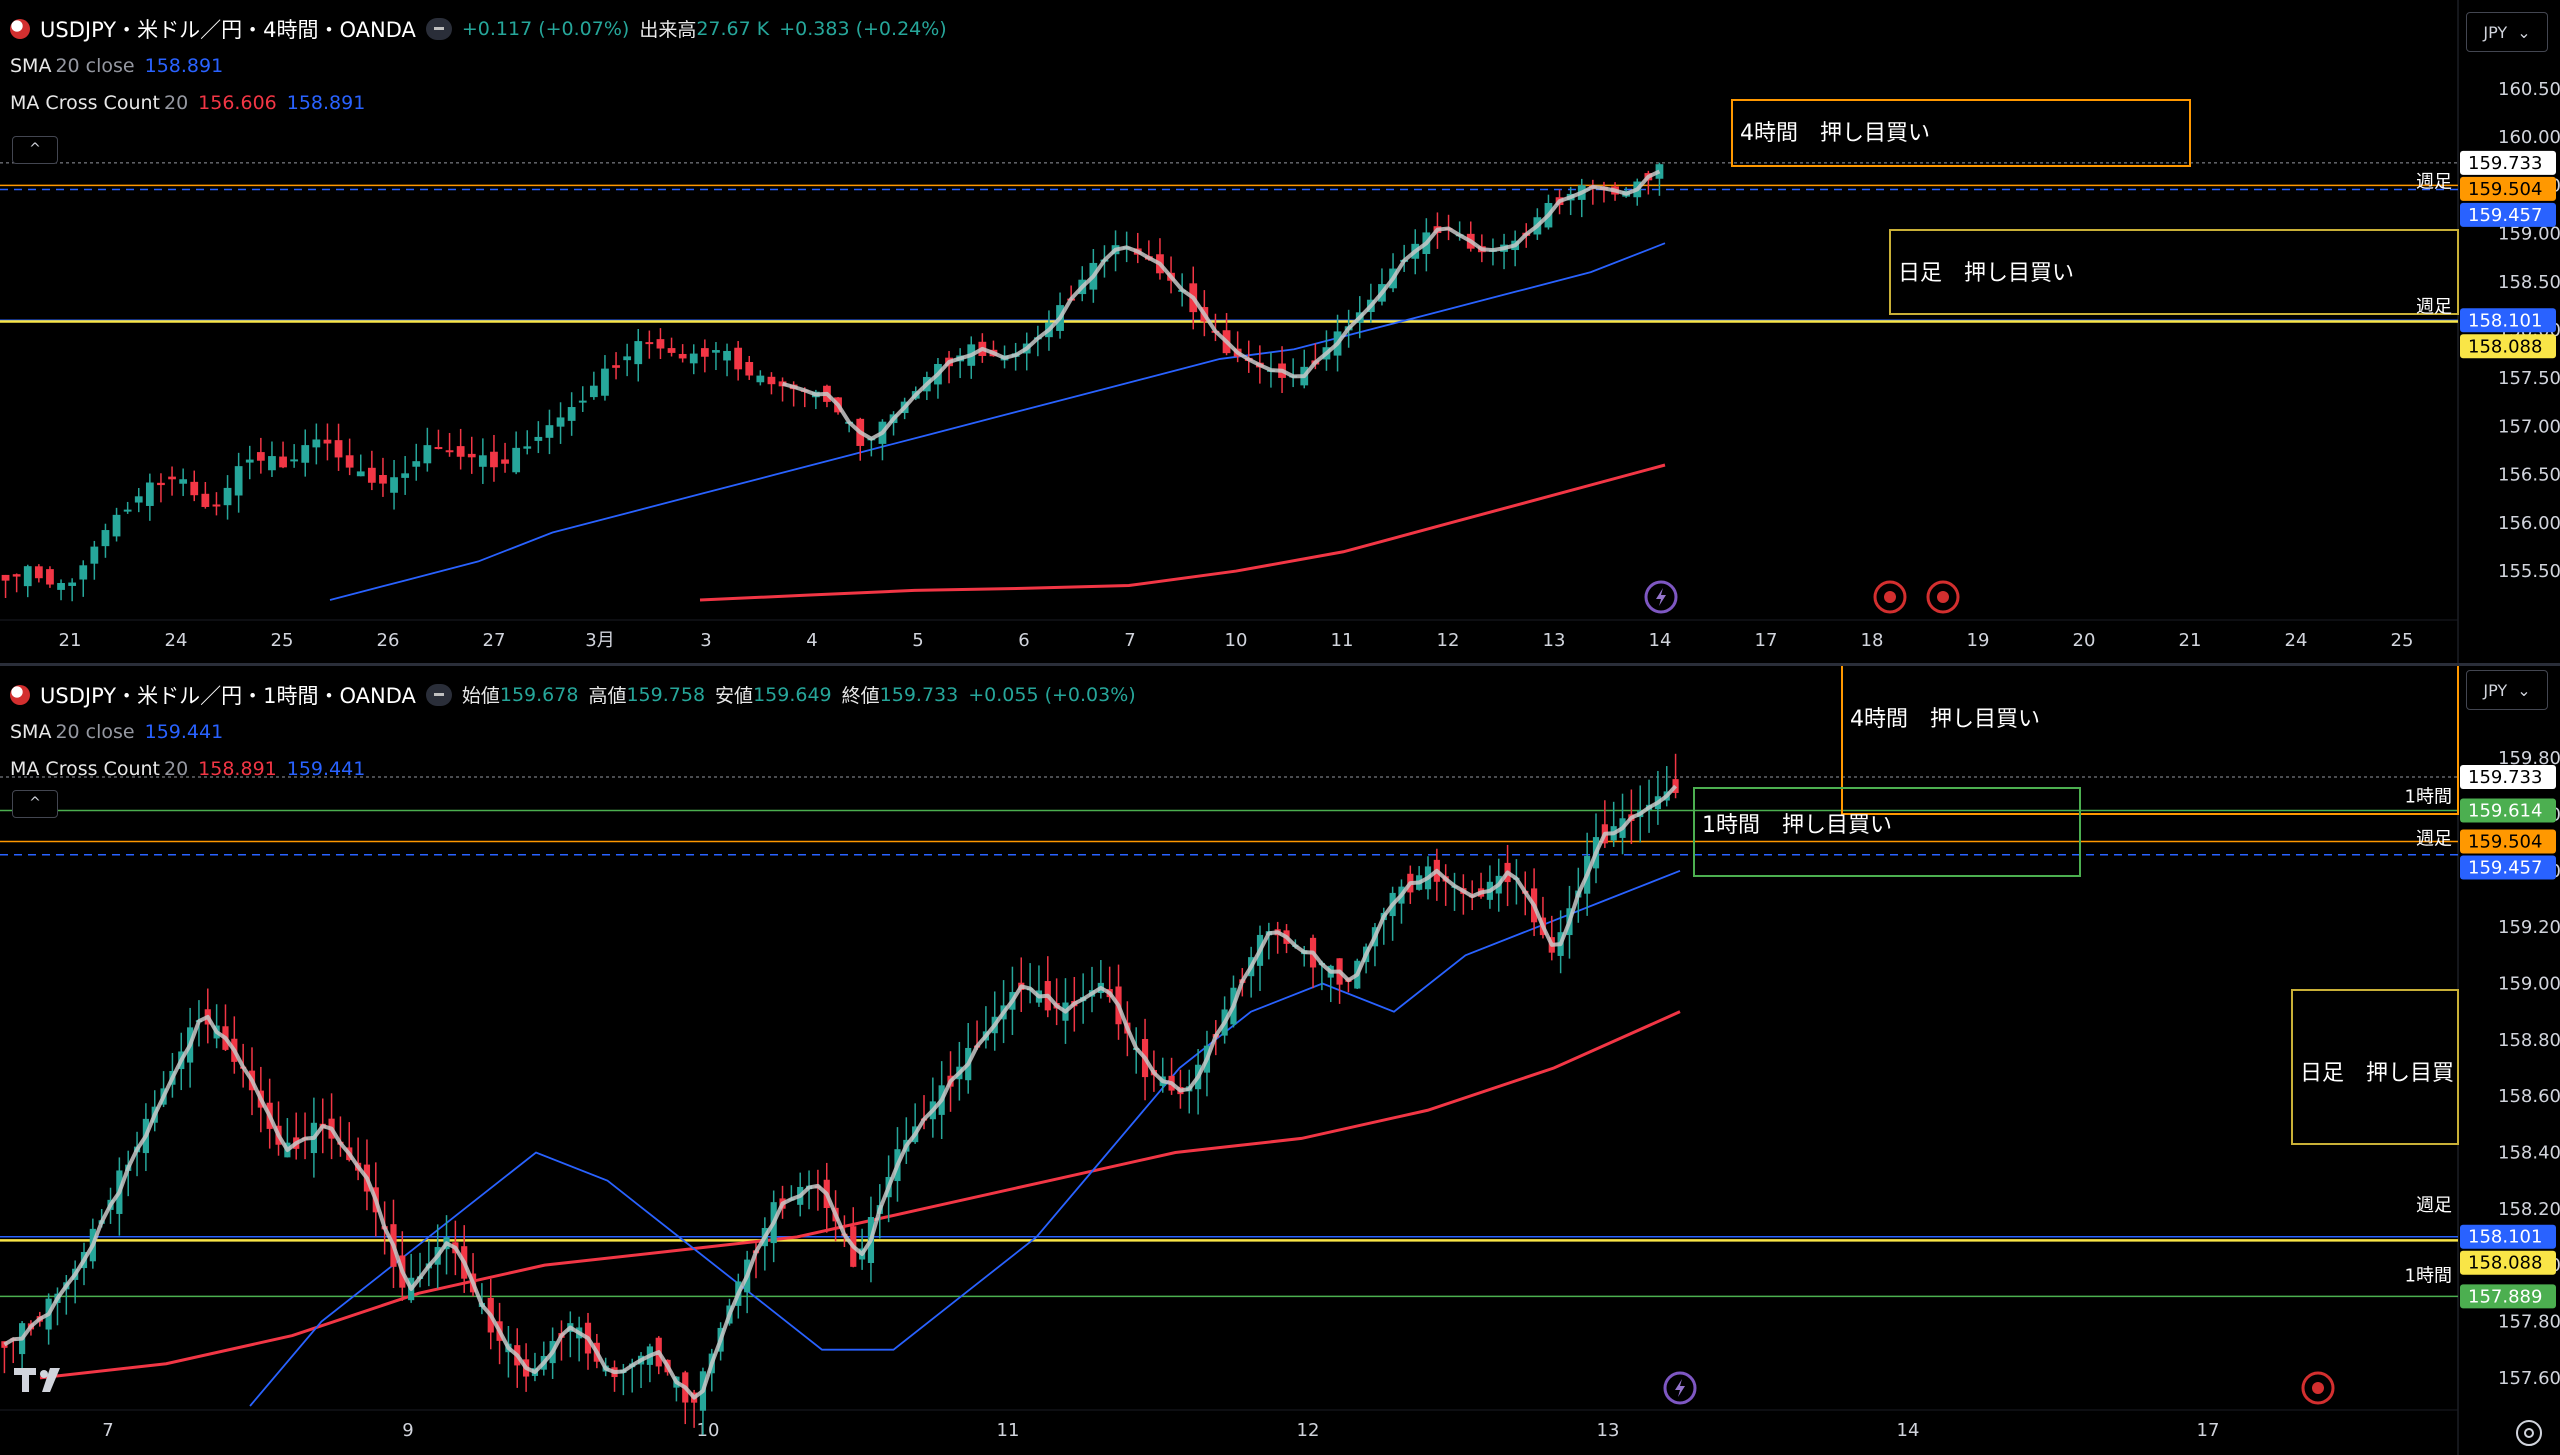  What do you see at coordinates (1052, 694) in the screenshot?
I see `change-value: +0.055 (+0.03%)` at bounding box center [1052, 694].